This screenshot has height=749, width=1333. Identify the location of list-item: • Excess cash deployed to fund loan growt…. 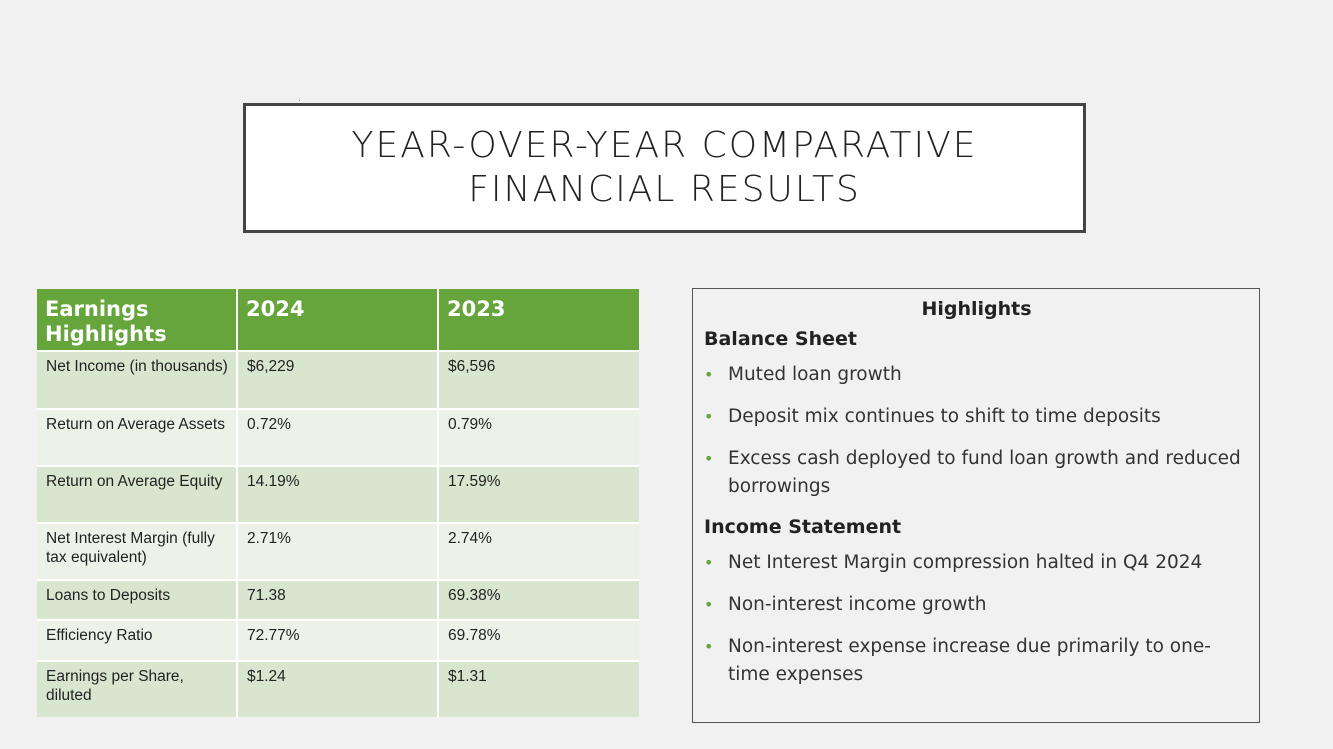
(976, 473).